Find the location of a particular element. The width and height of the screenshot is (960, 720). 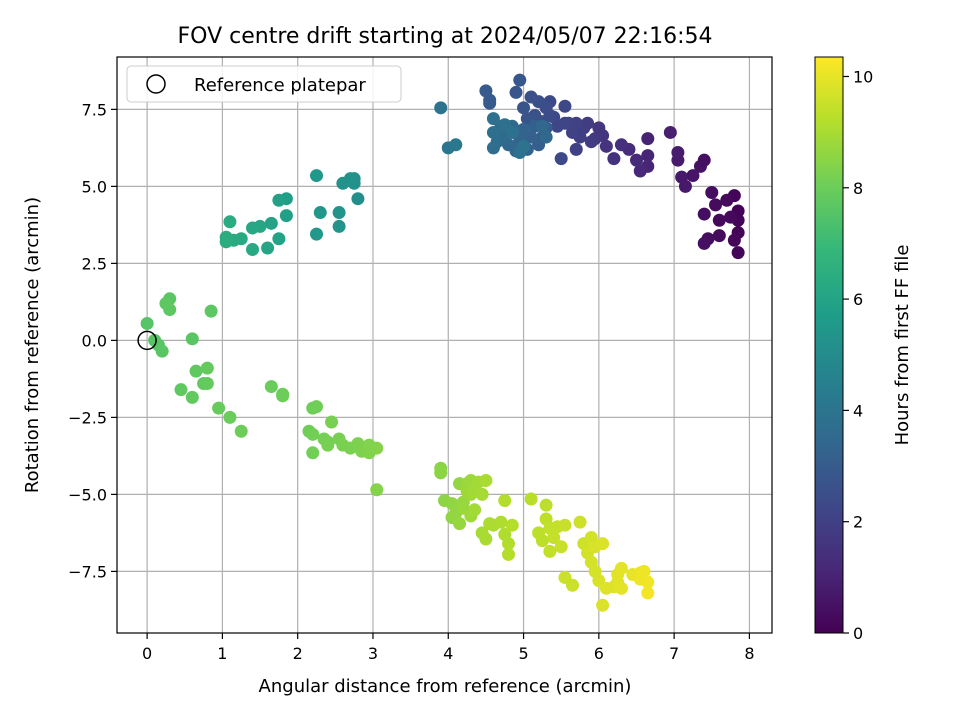

x-tick-label: 8 is located at coordinates (749, 653).